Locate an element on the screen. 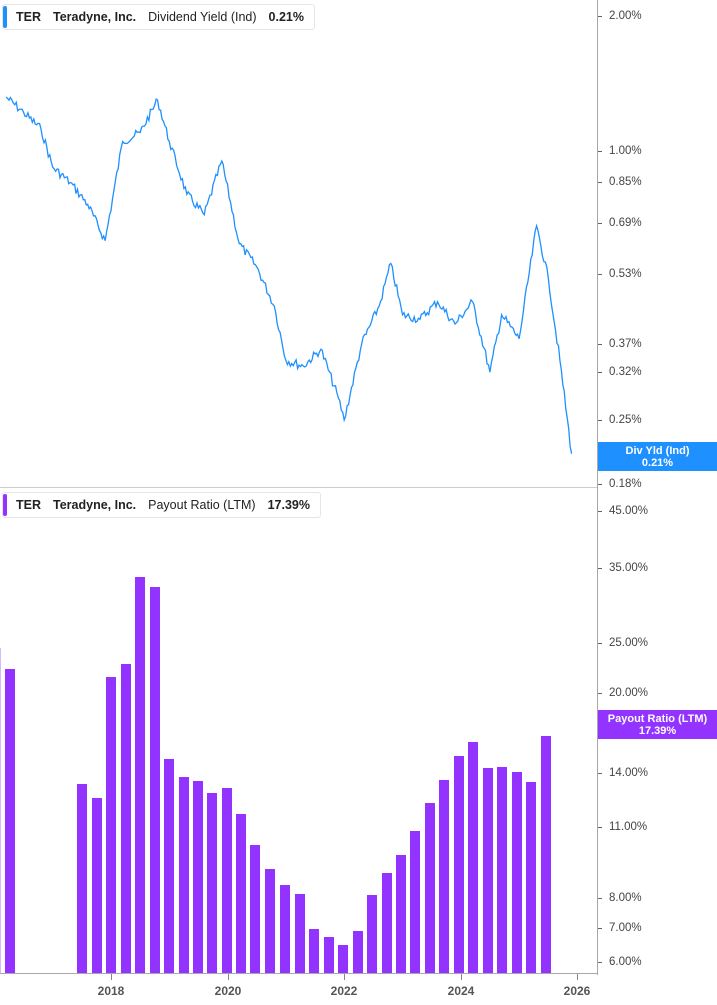 The width and height of the screenshot is (717, 1005). payout-ratio-bar-partial is located at coordinates (0, 810).